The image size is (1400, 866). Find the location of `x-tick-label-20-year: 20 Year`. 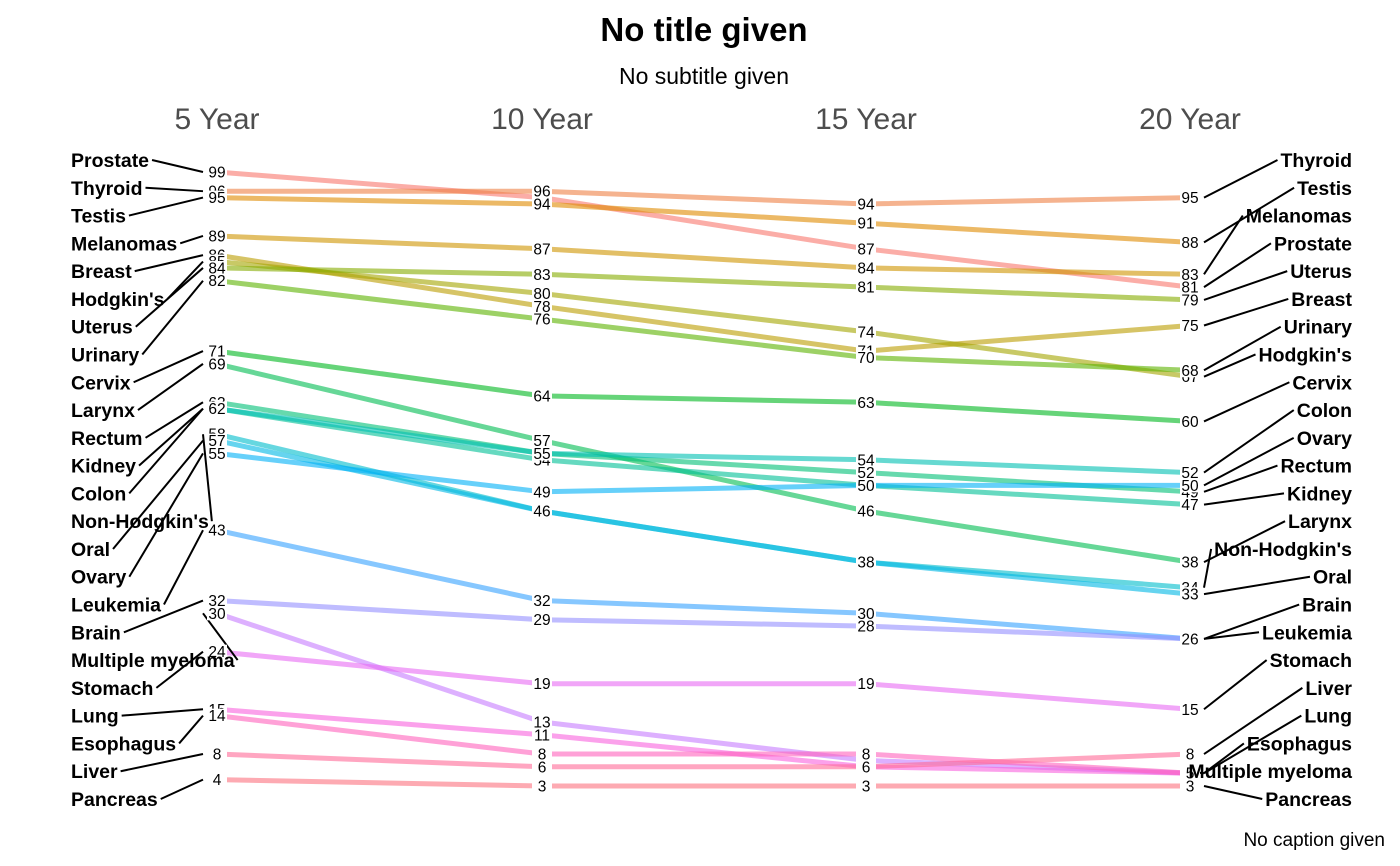

x-tick-label-20-year: 20 Year is located at coordinates (1190, 119).